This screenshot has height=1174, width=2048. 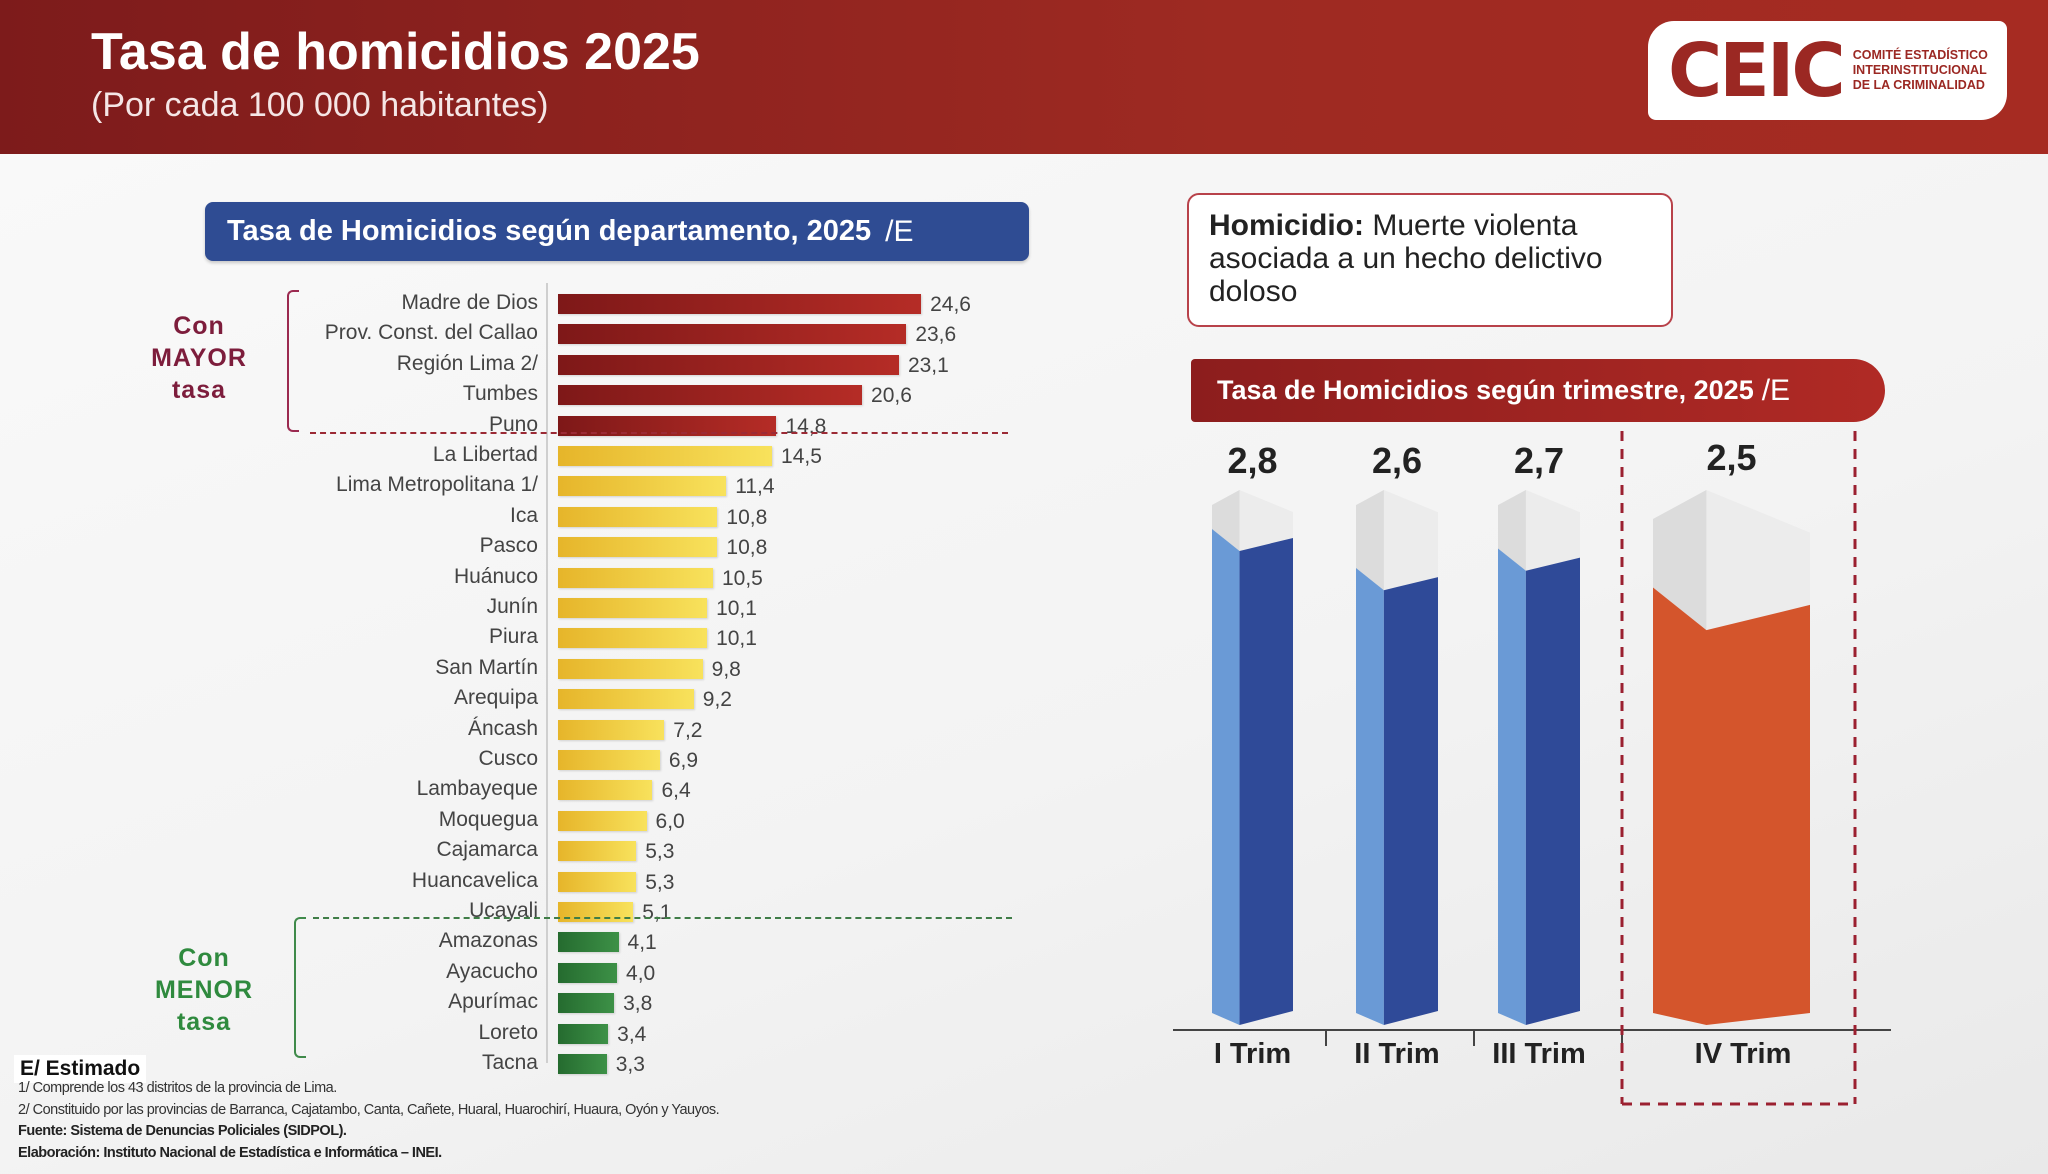 What do you see at coordinates (492, 971) in the screenshot?
I see `category-label: Ayacucho` at bounding box center [492, 971].